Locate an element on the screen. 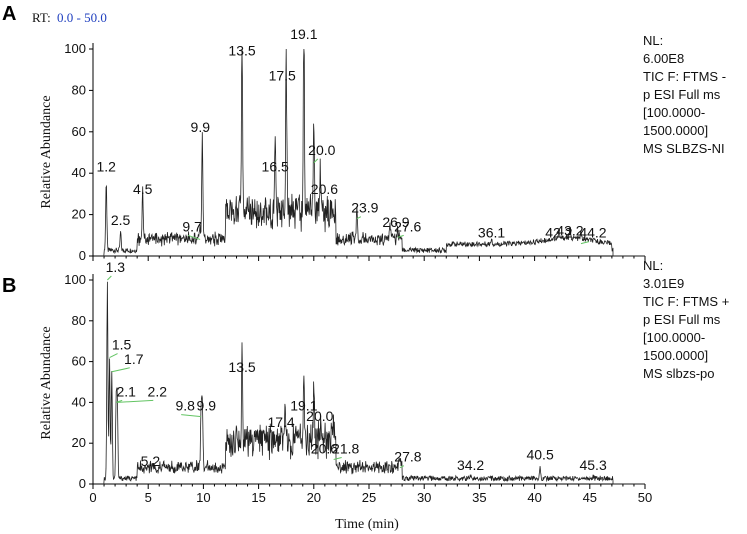  peak-label: 23.9 is located at coordinates (364, 208).